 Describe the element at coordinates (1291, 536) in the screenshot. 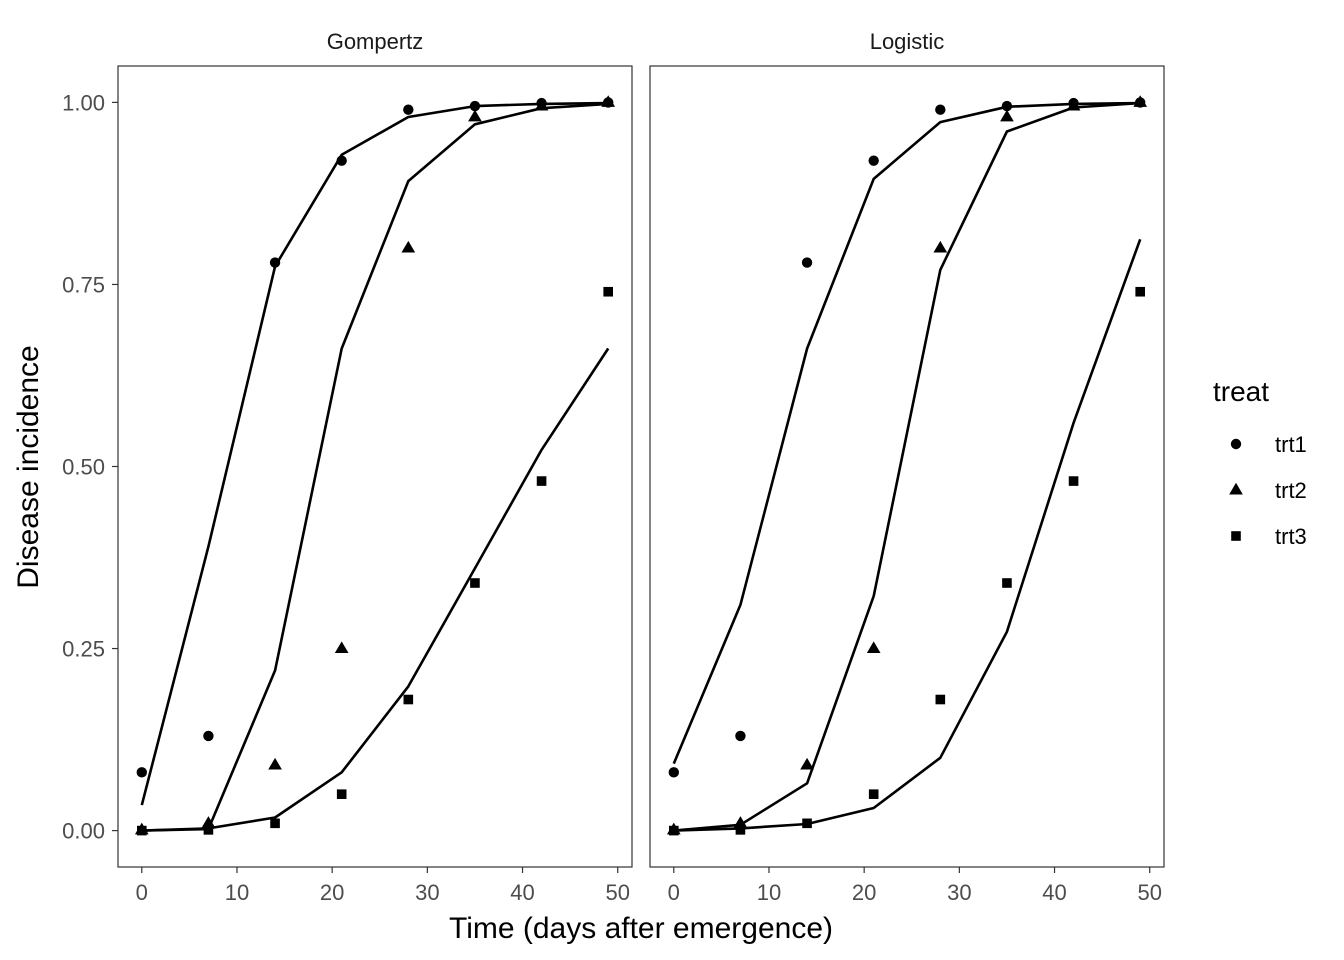

I see `legend-label: trt3` at that location.